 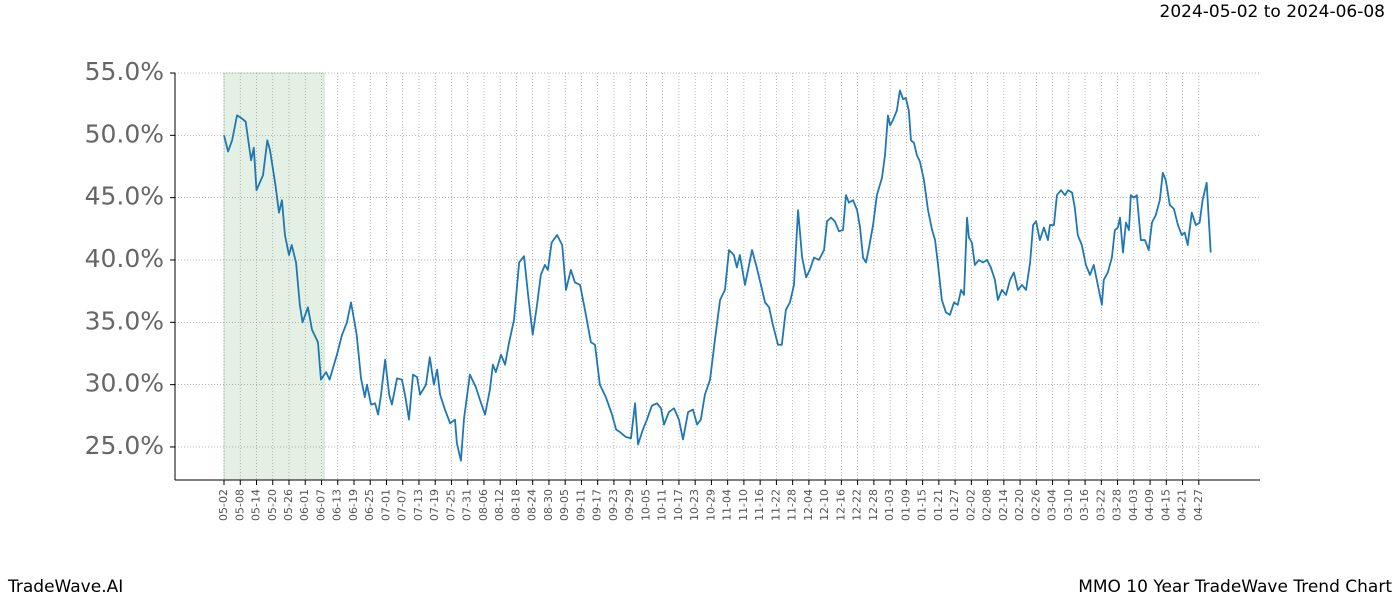 I want to click on x-tick-label: 11-16, so click(x=759, y=505).